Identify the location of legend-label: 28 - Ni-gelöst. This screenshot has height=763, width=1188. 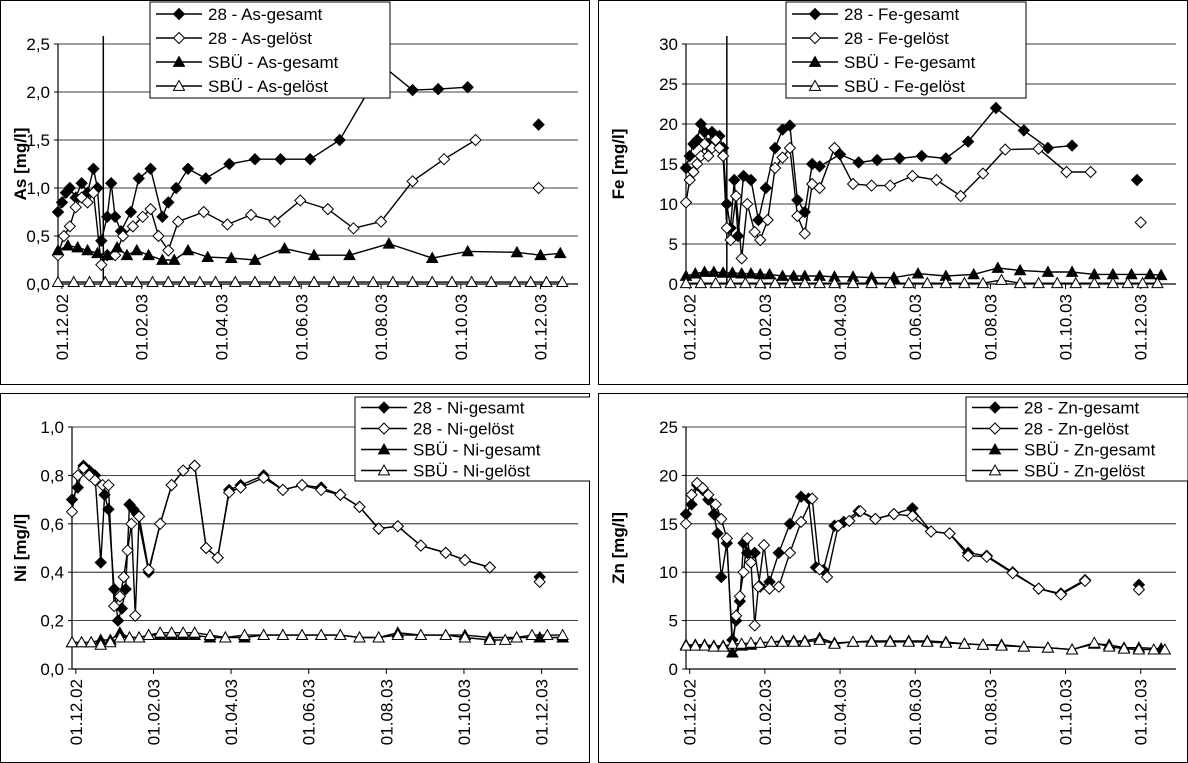
(463, 429).